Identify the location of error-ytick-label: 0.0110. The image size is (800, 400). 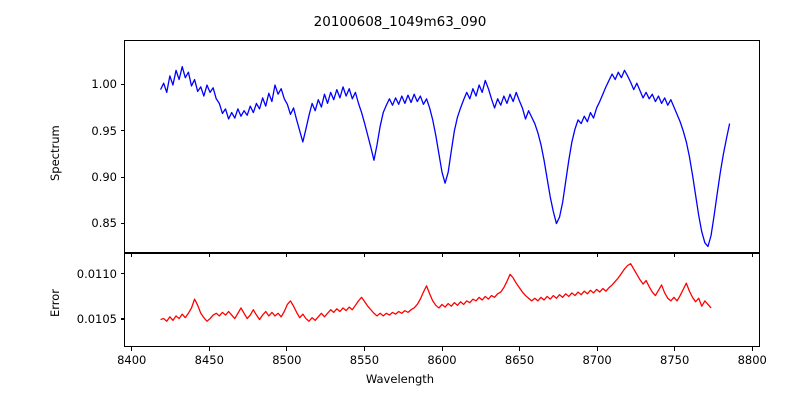
(96, 273).